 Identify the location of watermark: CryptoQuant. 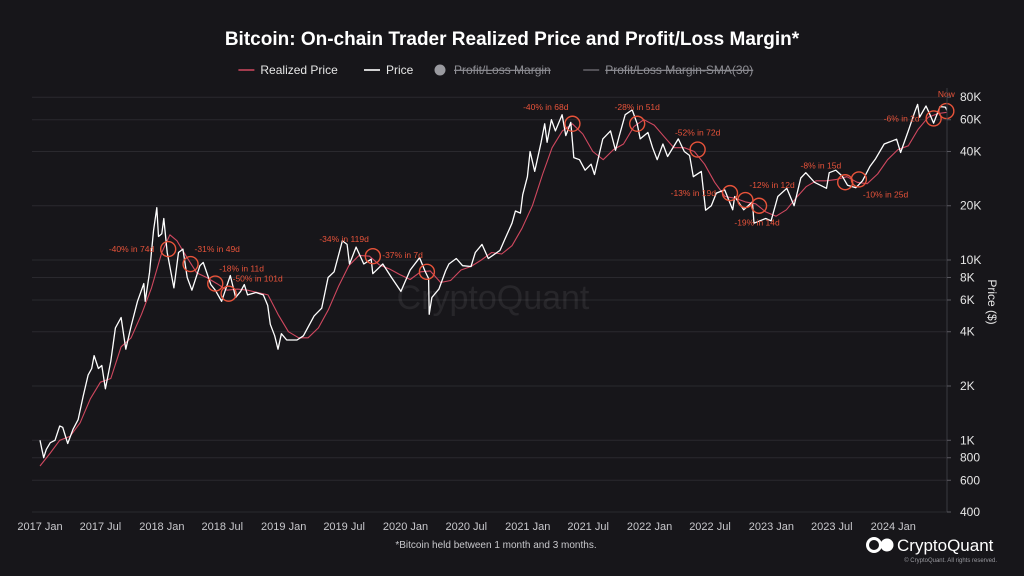
(493, 298).